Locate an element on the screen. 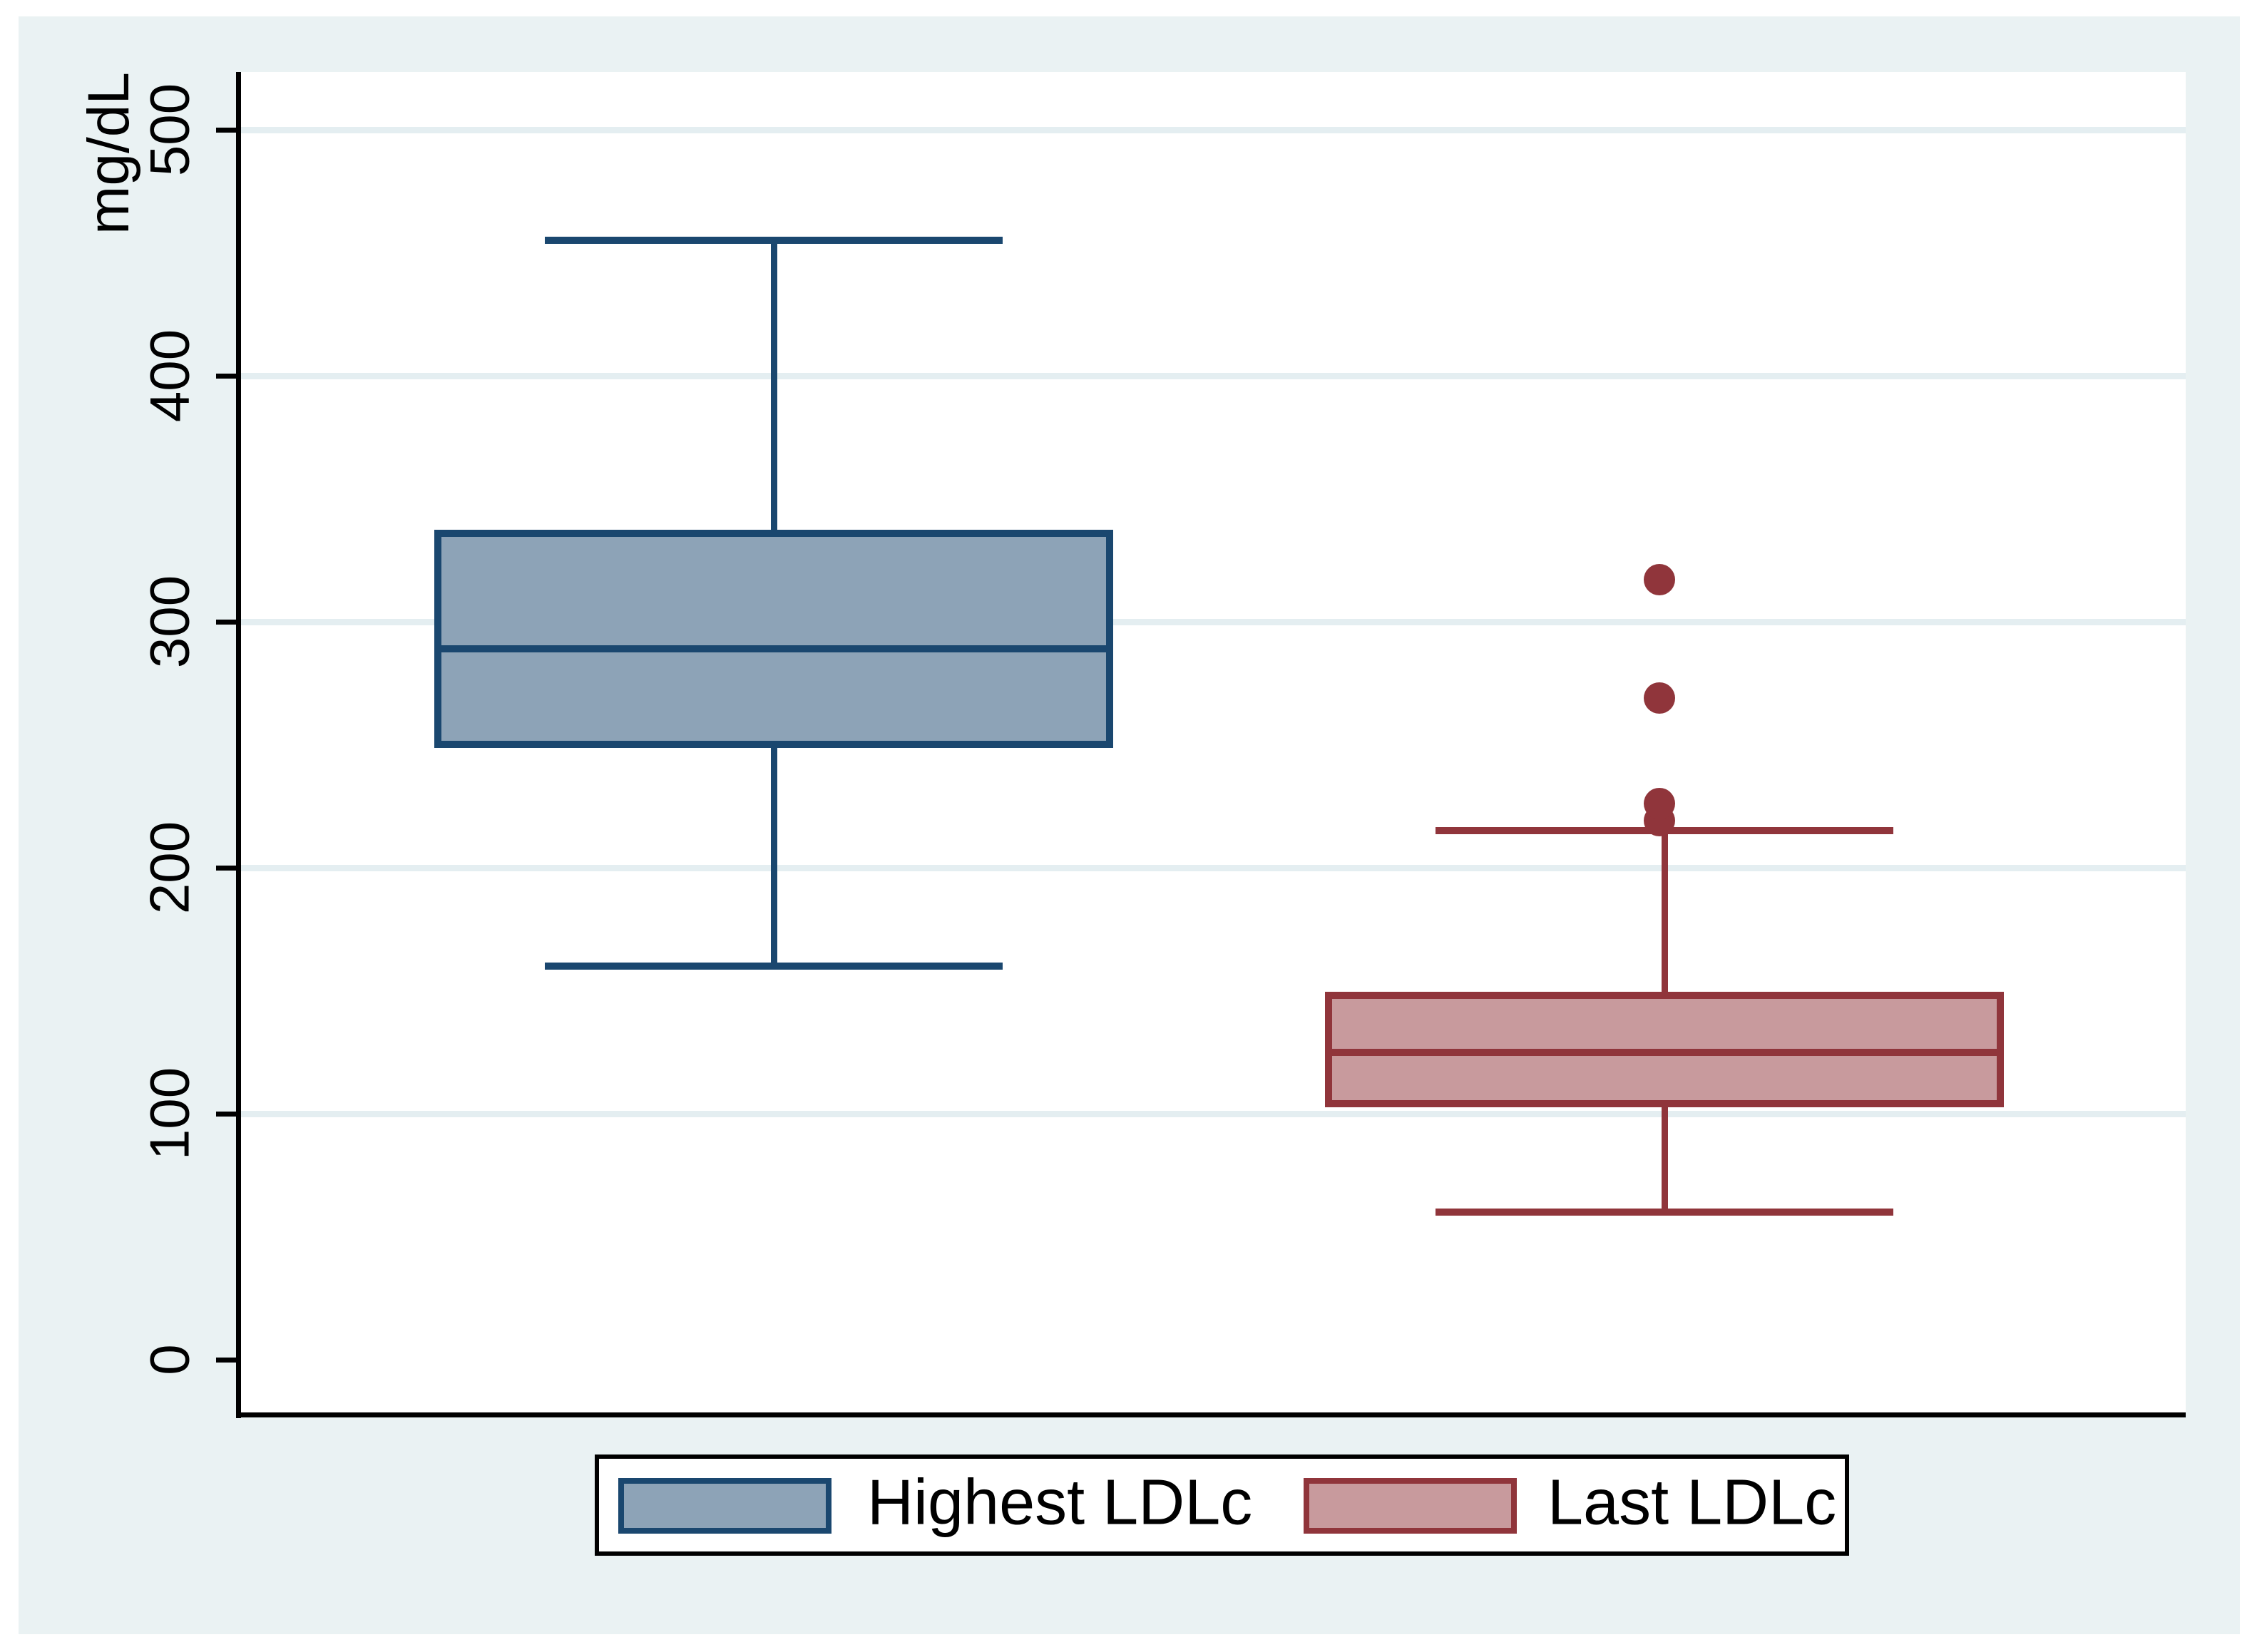  lower-whisker-cap-highest-ldlc is located at coordinates (774, 966).